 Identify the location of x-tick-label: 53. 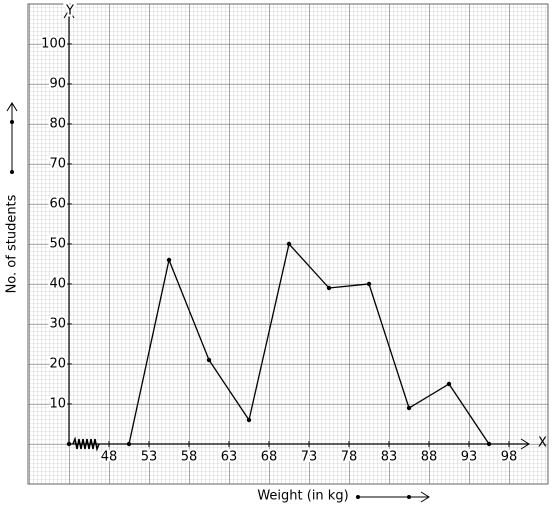
(149, 457).